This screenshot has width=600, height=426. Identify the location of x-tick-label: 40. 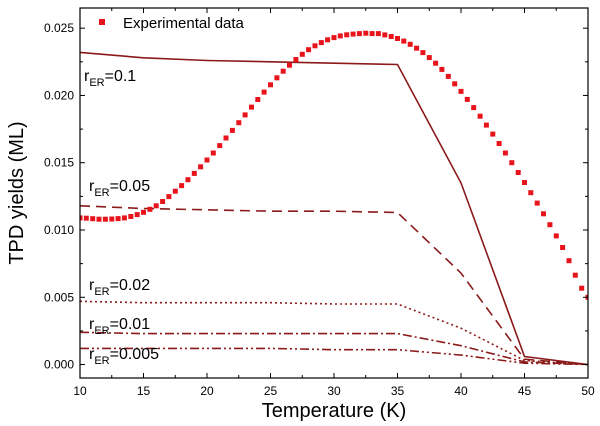
(461, 391).